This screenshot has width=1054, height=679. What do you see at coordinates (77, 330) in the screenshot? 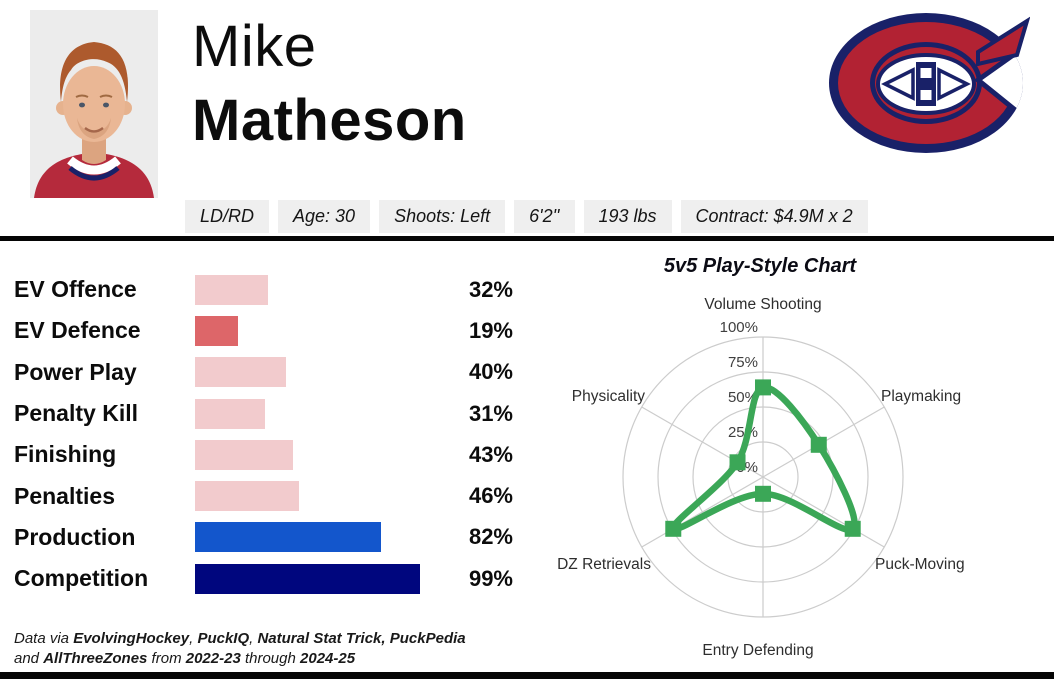
I see `stat-label: EV Defence` at bounding box center [77, 330].